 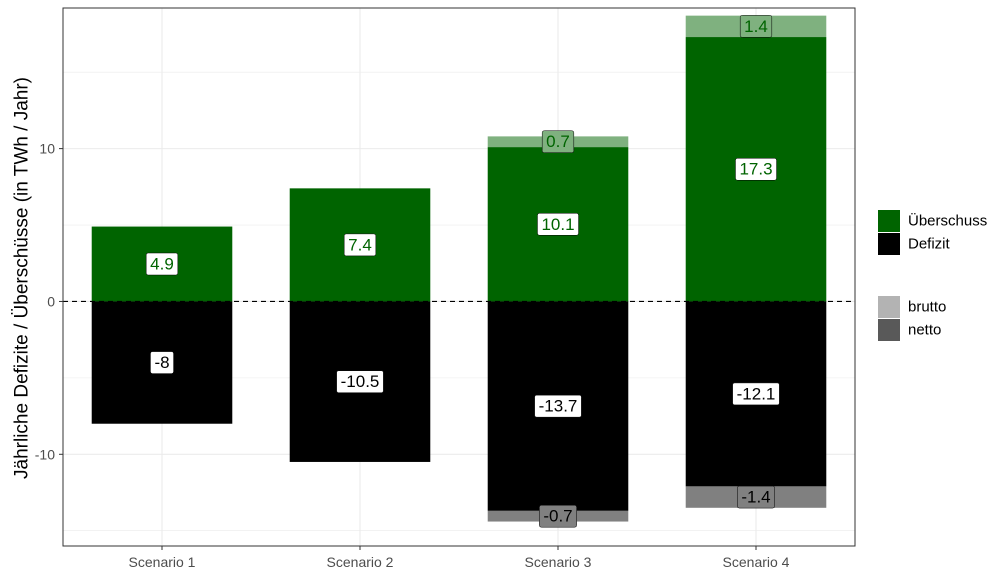 I want to click on data-label-text: 10.1, so click(x=557, y=224).